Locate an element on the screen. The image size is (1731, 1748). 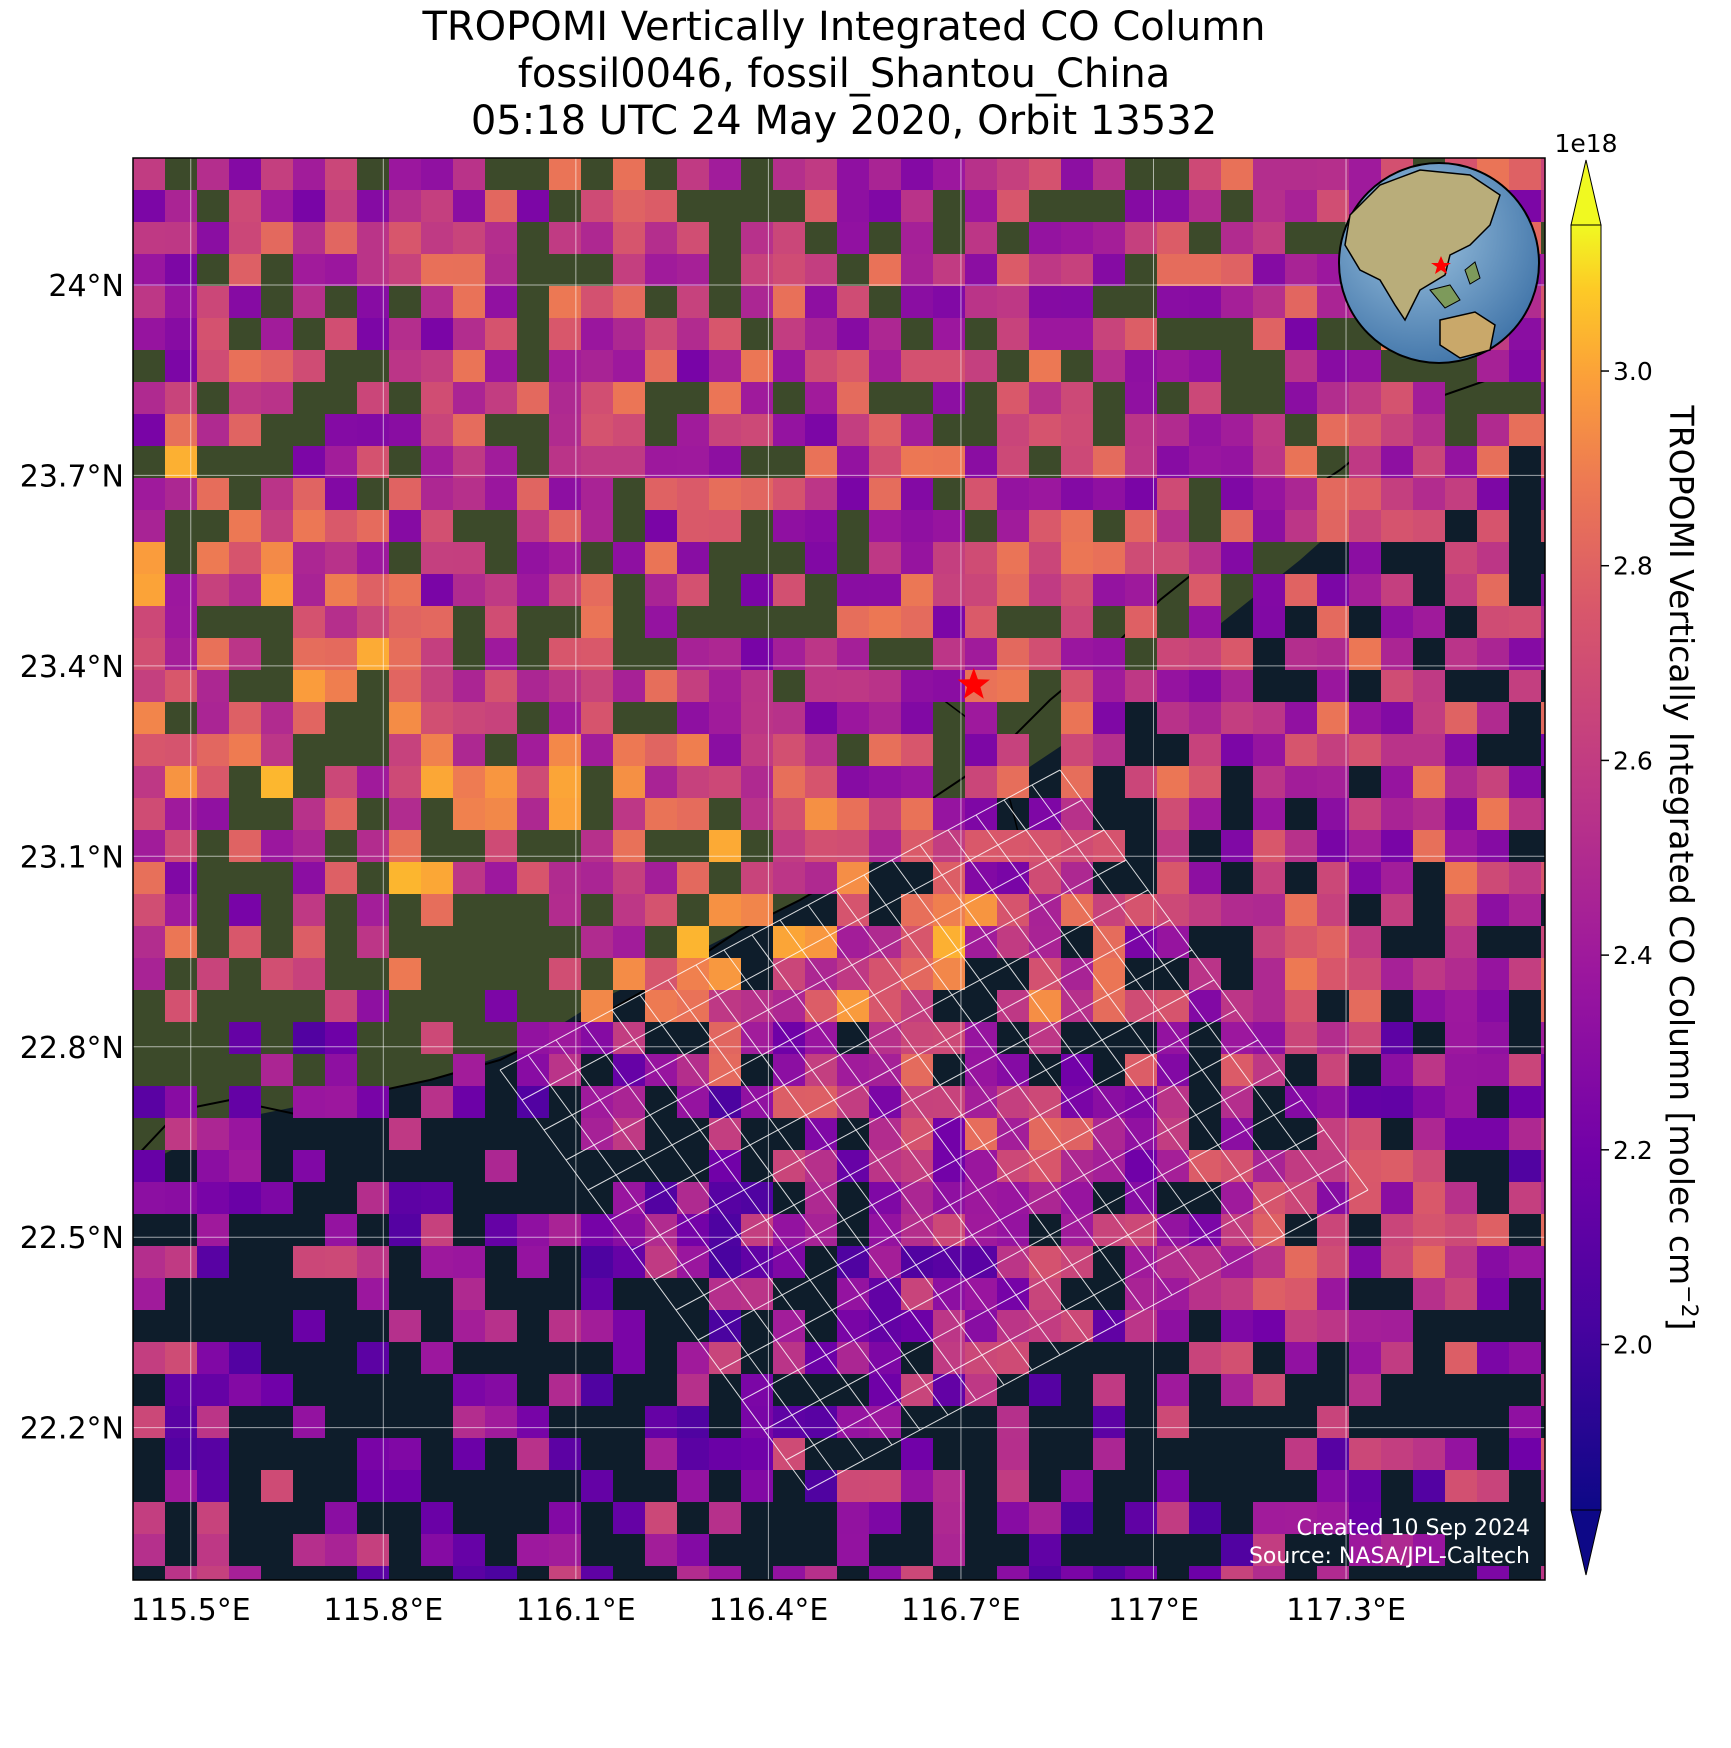
y-tick-label: 22.8°N is located at coordinates (72, 1048).